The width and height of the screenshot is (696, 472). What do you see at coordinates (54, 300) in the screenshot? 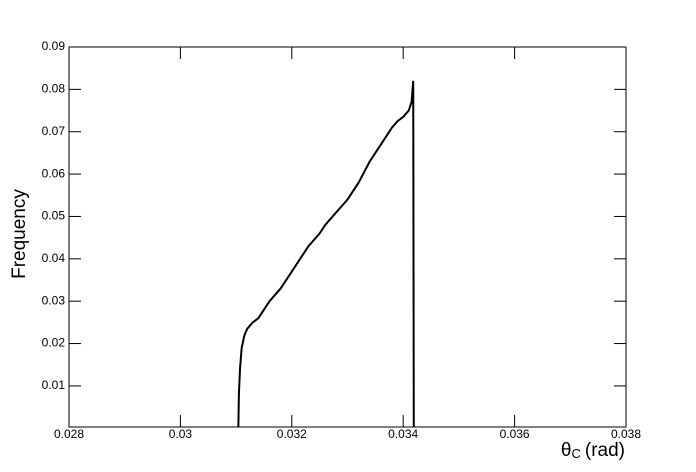
I see `y-tick-label: 0.03` at bounding box center [54, 300].